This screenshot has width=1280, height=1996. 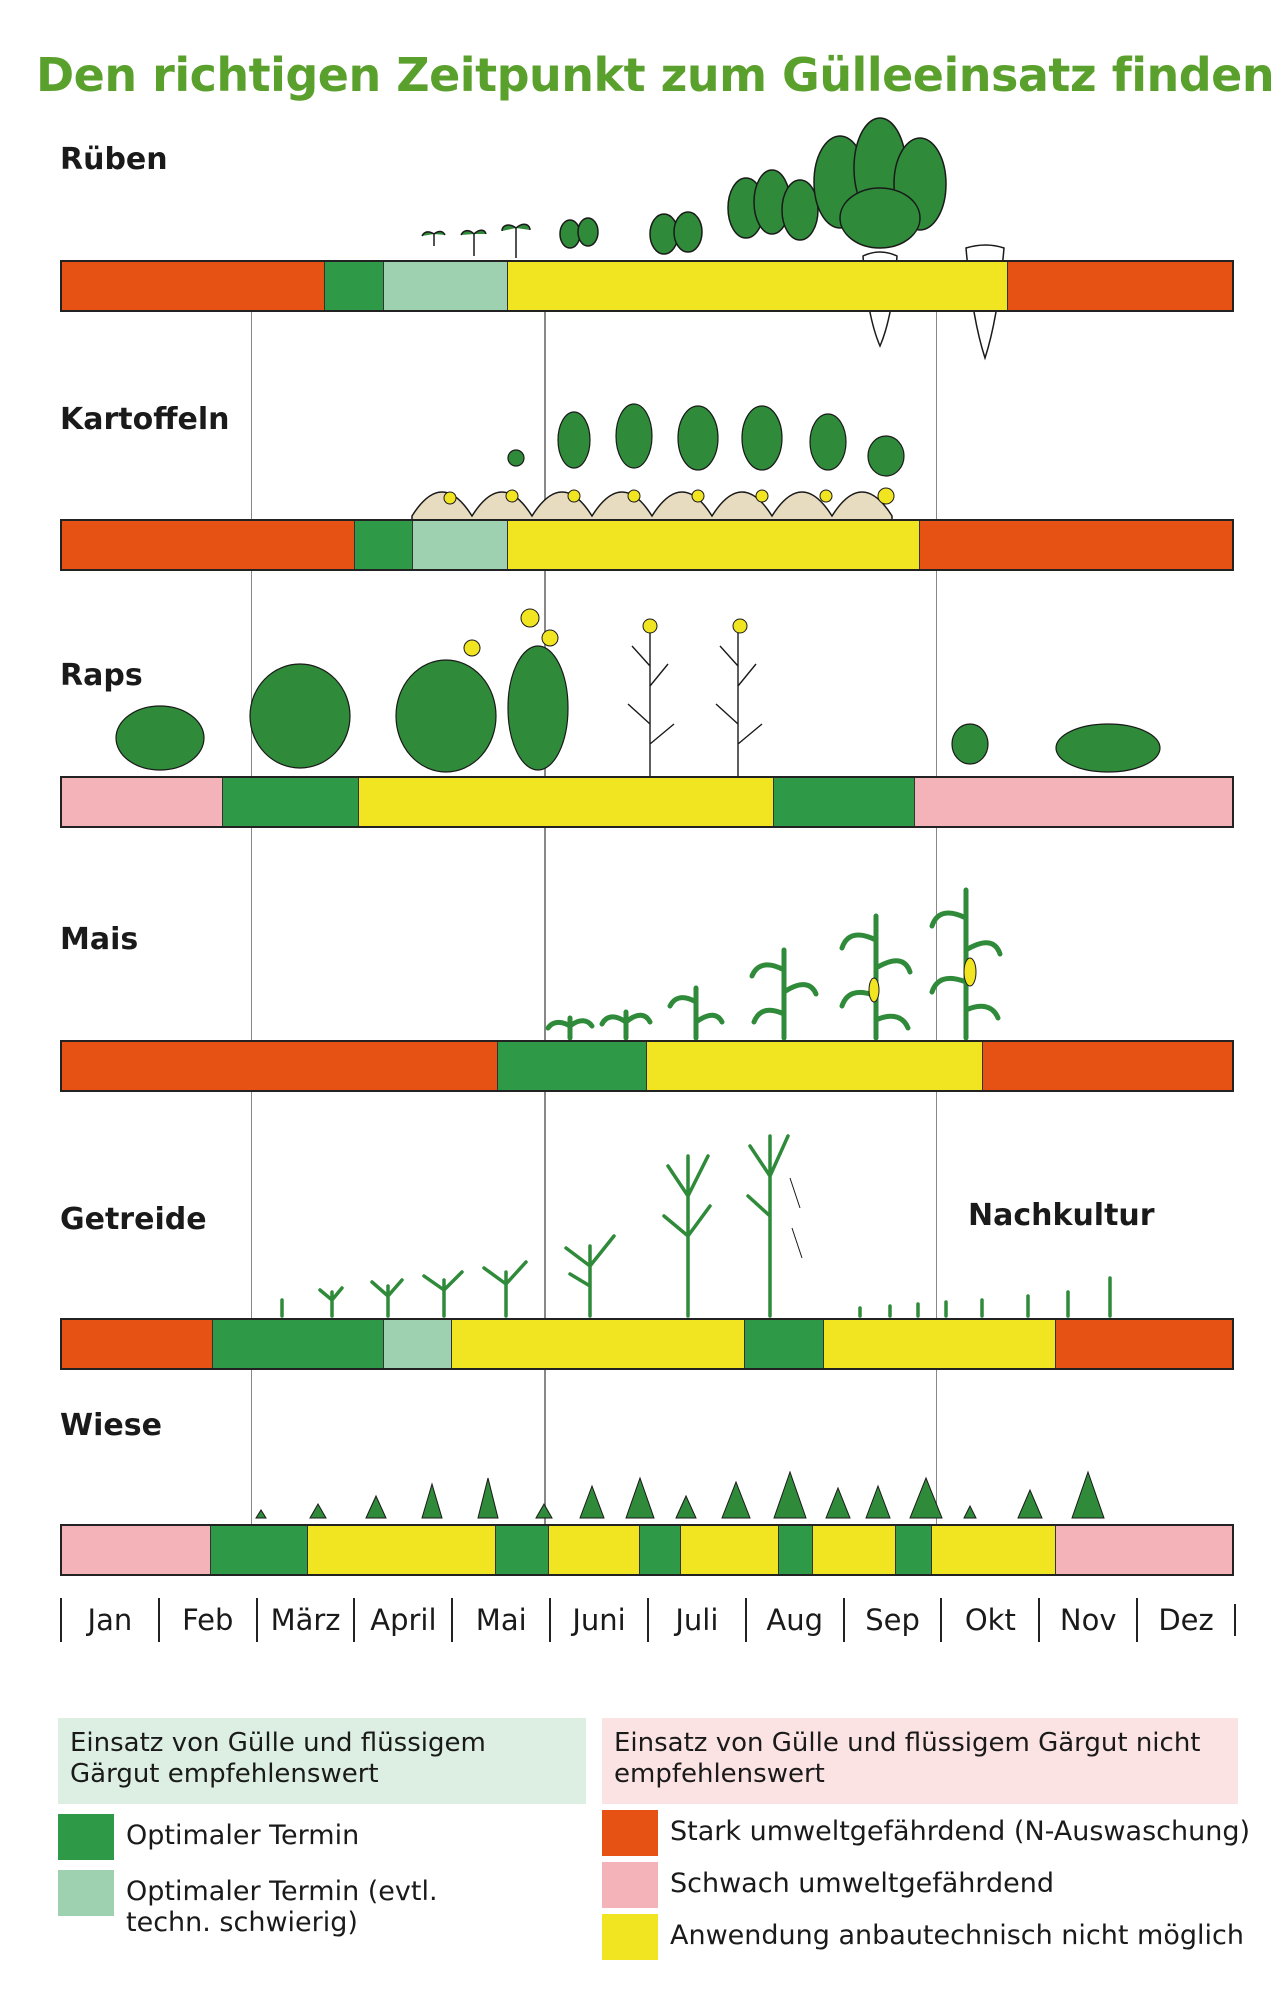 I want to click on bar-raps, so click(x=647, y=802).